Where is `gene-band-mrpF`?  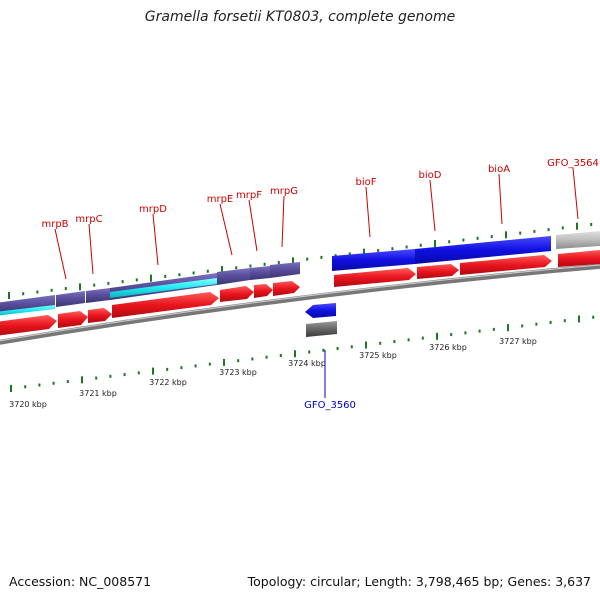 gene-band-mrpF is located at coordinates (260, 273).